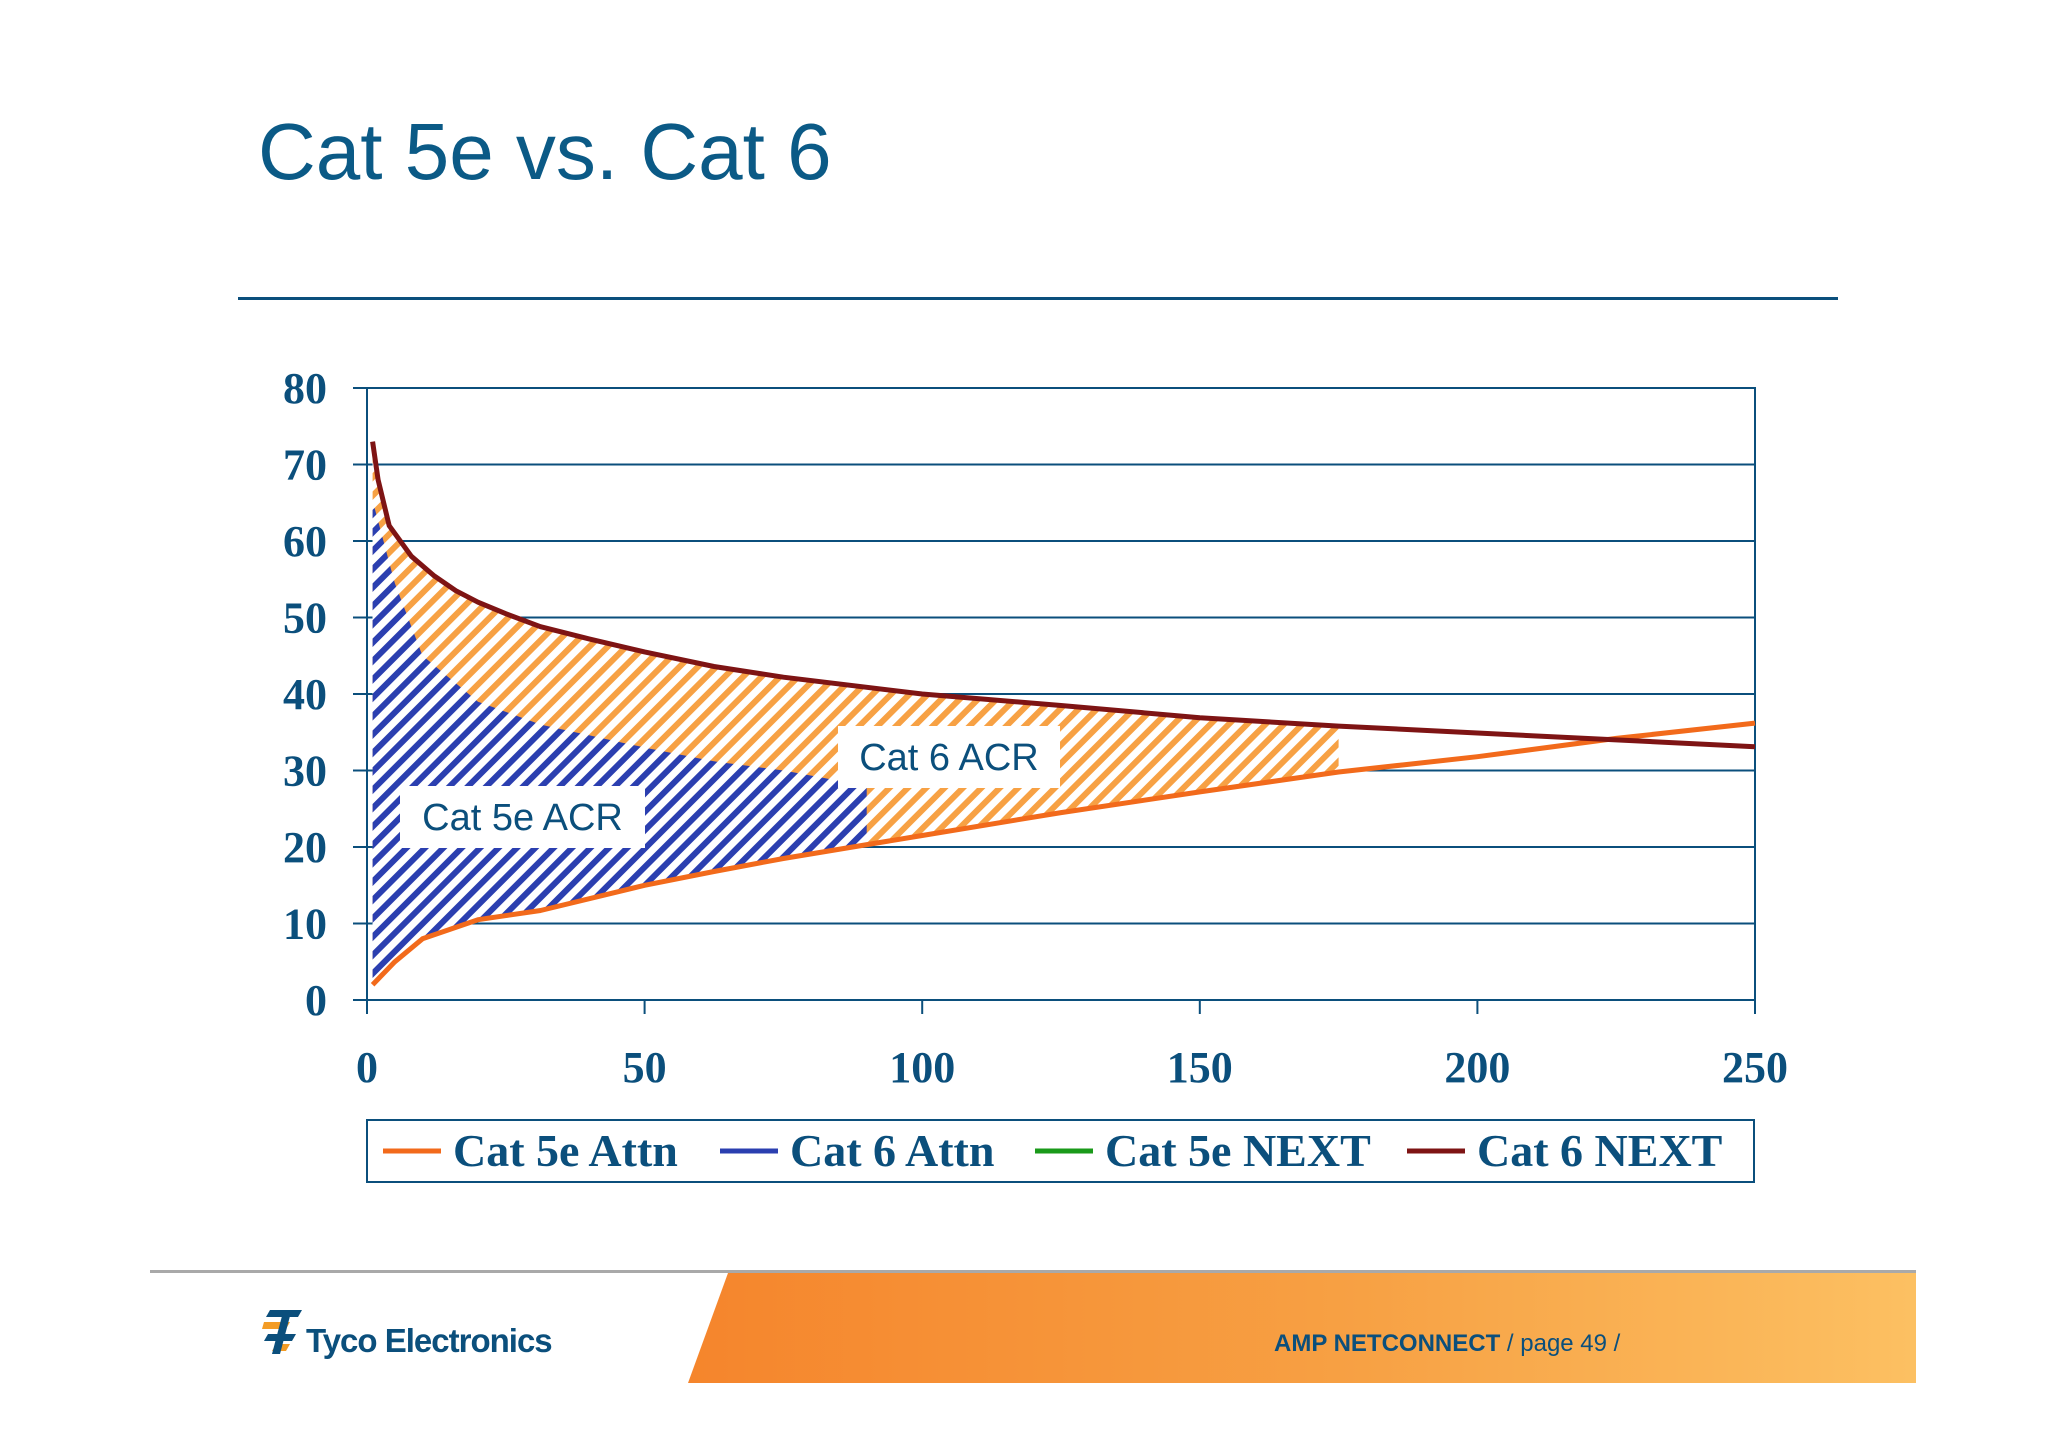 Image resolution: width=2048 pixels, height=1447 pixels. Describe the element at coordinates (305, 618) in the screenshot. I see `y-tick-label-50: 50` at that location.